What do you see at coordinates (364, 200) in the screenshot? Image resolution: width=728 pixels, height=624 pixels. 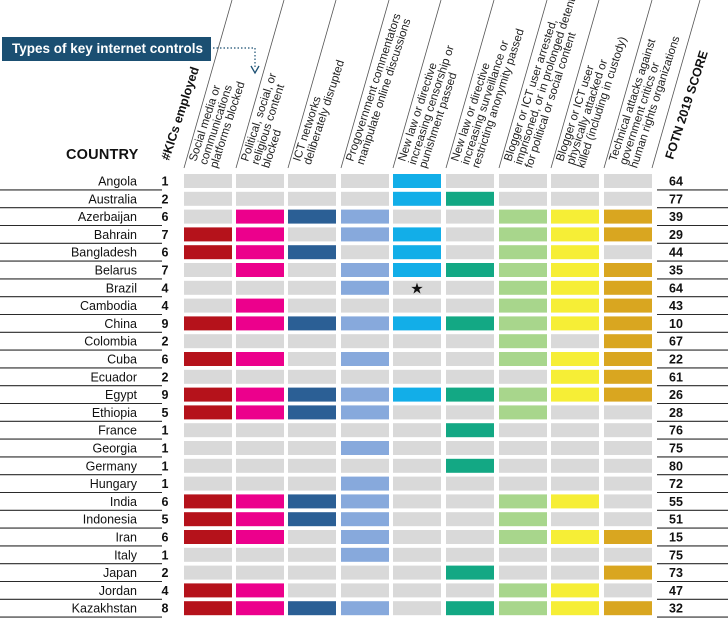 I see `table-row: Australia 2 77` at bounding box center [364, 200].